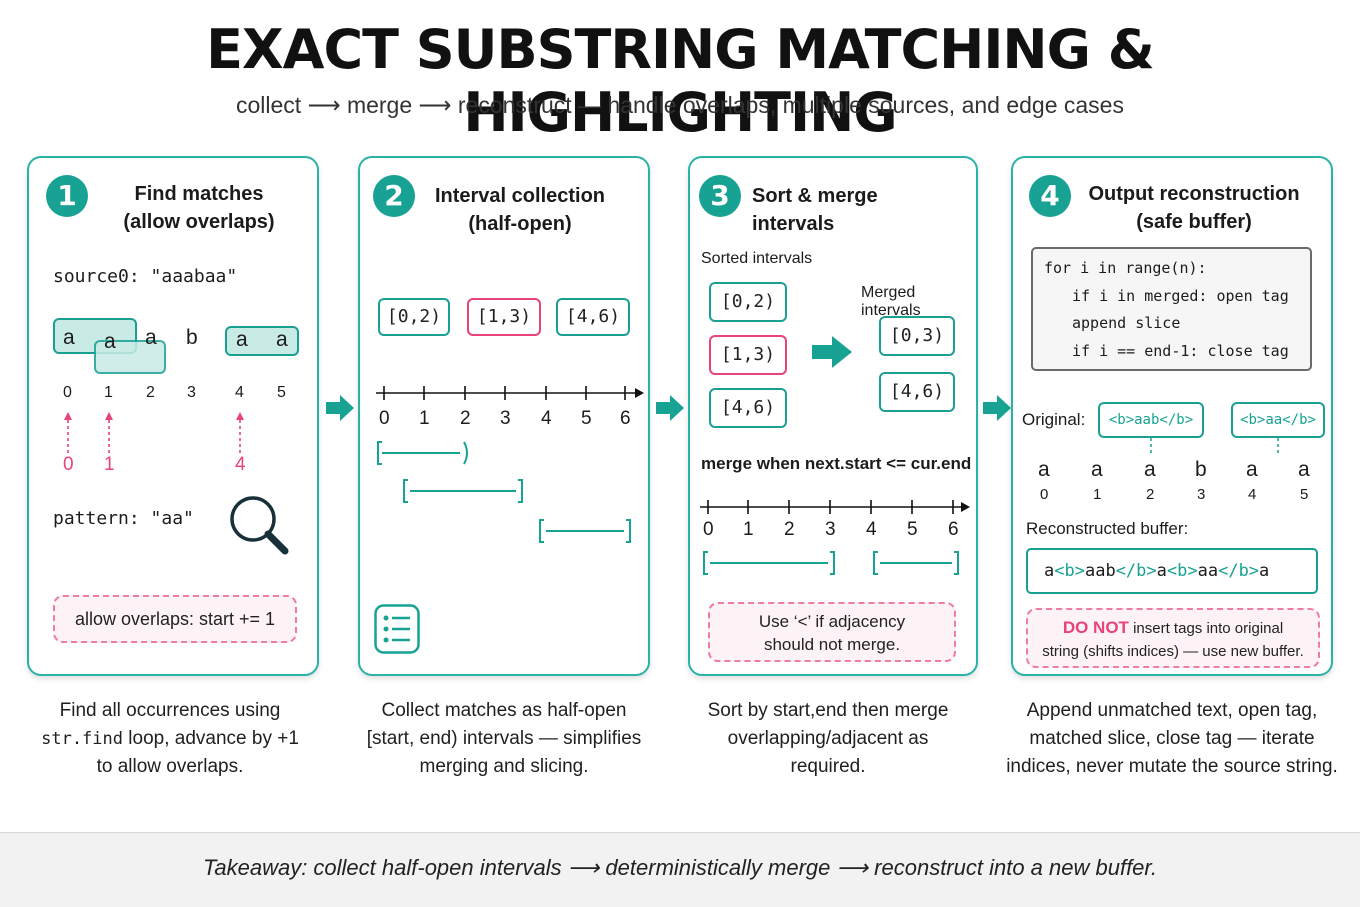  I want to click on pattern-string: pattern: "aa", so click(123, 518).